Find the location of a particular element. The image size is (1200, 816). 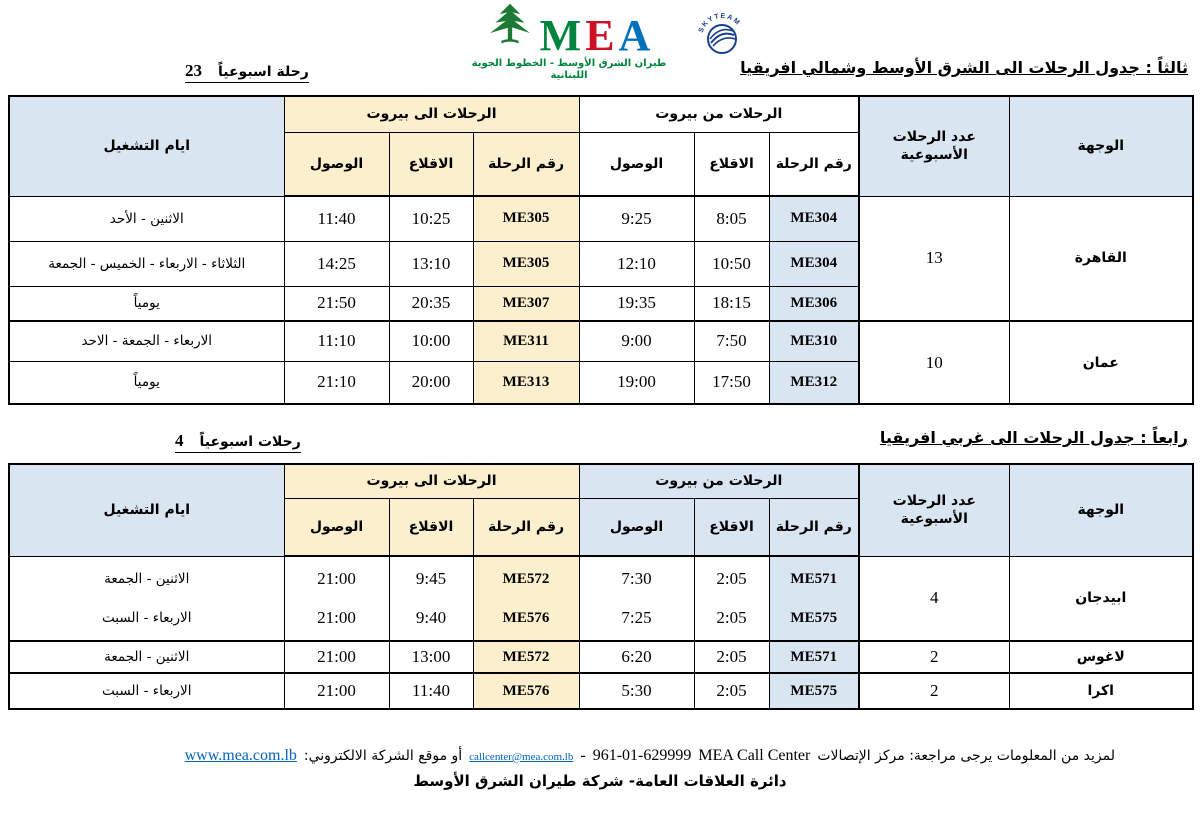

arrival-cell: 14:25 is located at coordinates (336, 263).